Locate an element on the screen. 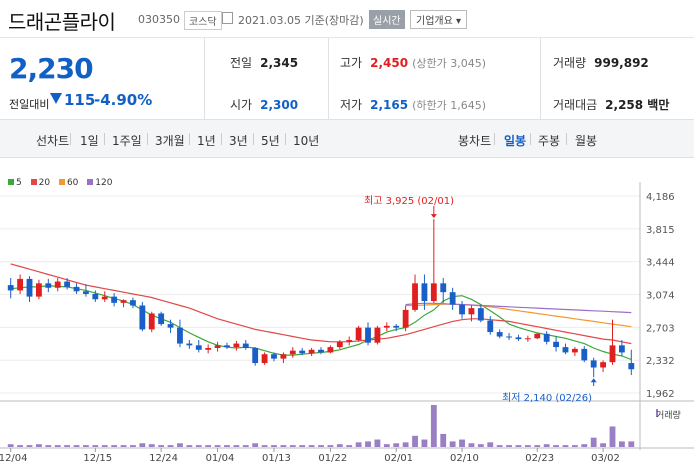 The height and width of the screenshot is (468, 694). calendar-icon is located at coordinates (227, 18).